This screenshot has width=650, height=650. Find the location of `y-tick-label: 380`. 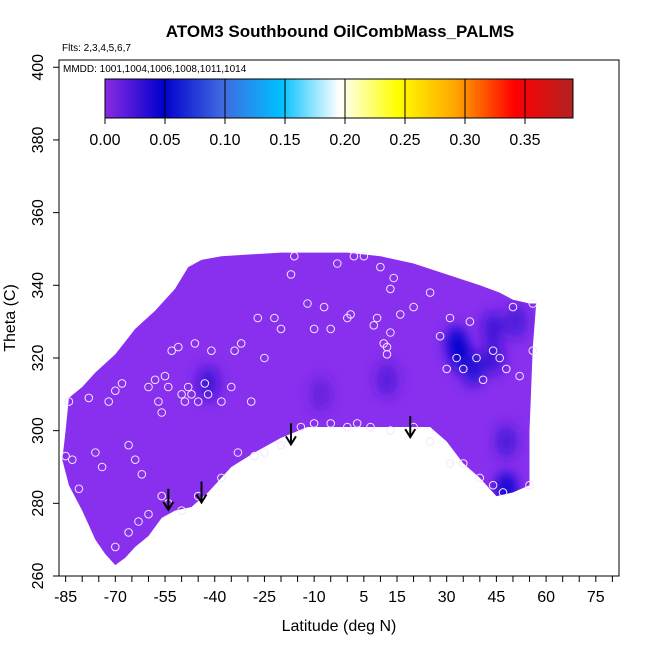

y-tick-label: 380 is located at coordinates (38, 139).